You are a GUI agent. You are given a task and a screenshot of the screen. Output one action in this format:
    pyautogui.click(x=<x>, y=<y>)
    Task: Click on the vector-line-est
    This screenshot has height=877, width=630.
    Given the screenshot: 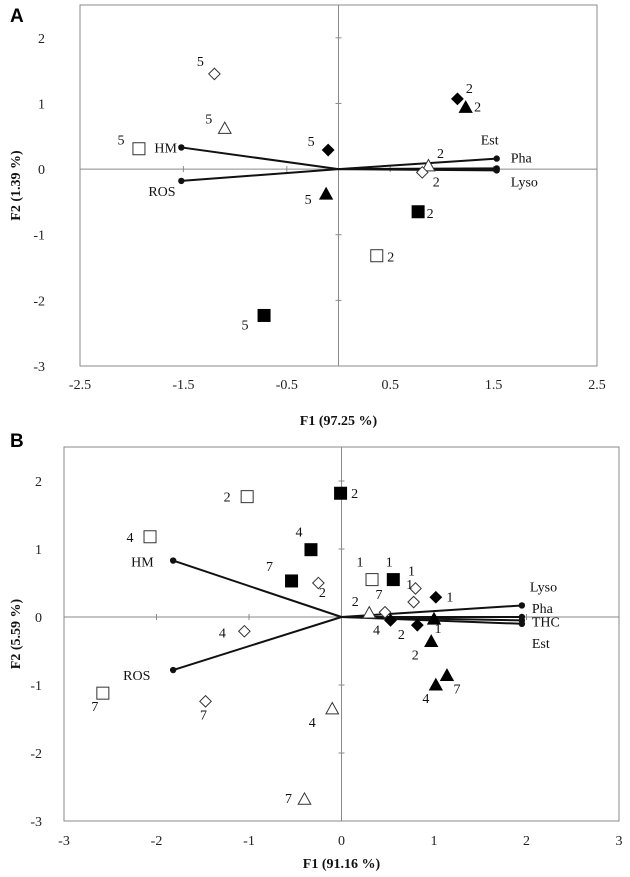 What is the action you would take?
    pyautogui.click(x=417, y=164)
    